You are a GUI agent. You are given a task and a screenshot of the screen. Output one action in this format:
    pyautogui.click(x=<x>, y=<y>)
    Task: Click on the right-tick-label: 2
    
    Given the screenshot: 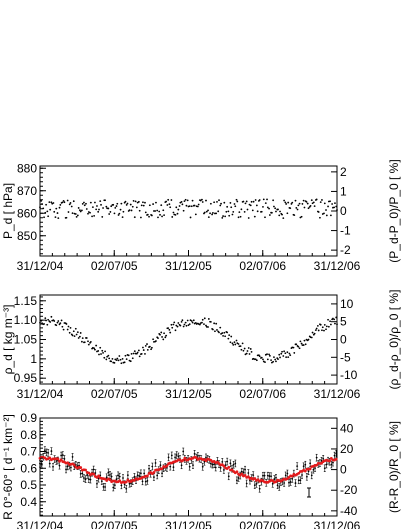 What is the action you would take?
    pyautogui.click(x=343, y=172)
    